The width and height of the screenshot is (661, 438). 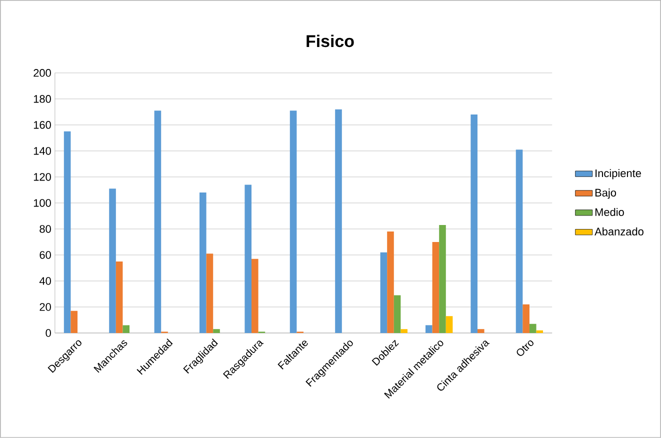 What do you see at coordinates (42, 99) in the screenshot?
I see `y-tick-label: 180` at bounding box center [42, 99].